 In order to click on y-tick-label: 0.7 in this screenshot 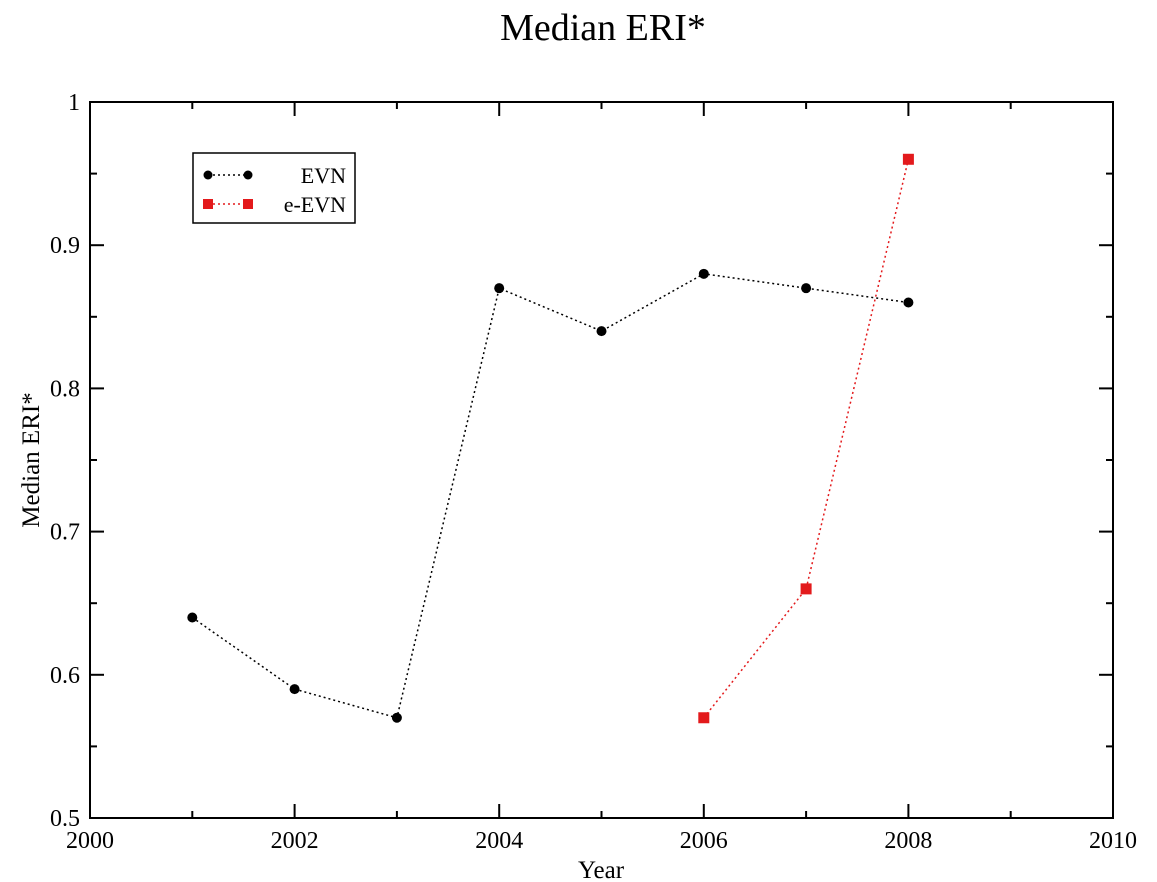, I will do `click(65, 533)`.